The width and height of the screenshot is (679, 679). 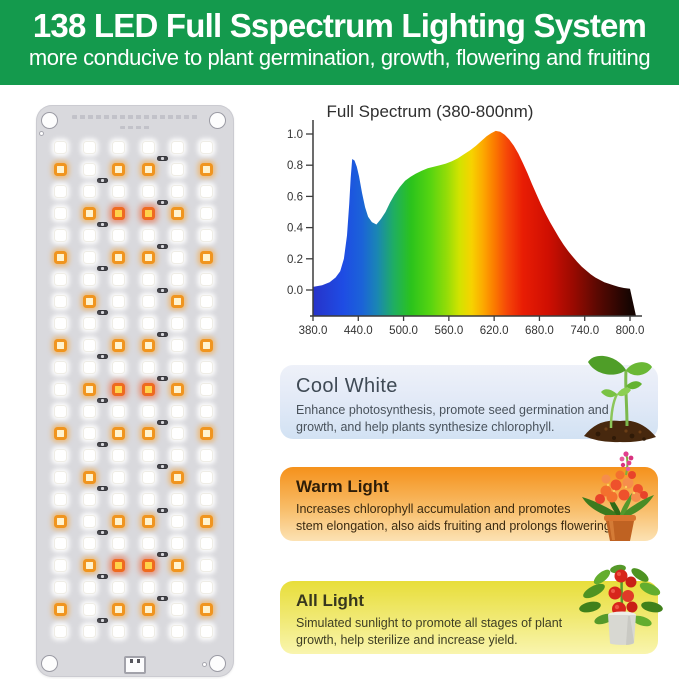 What do you see at coordinates (330, 600) in the screenshot?
I see `card-title: All Light` at bounding box center [330, 600].